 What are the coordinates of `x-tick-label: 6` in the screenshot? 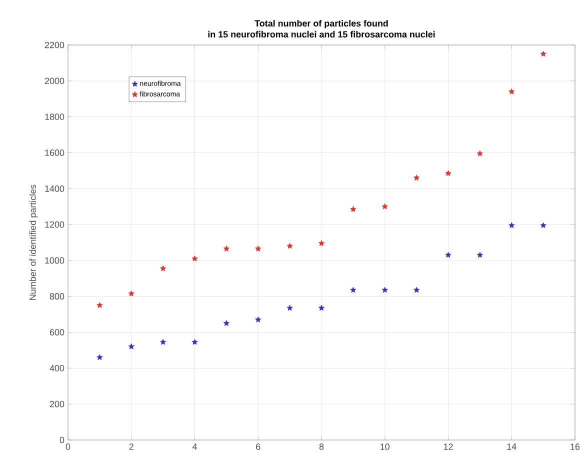 It's located at (258, 447).